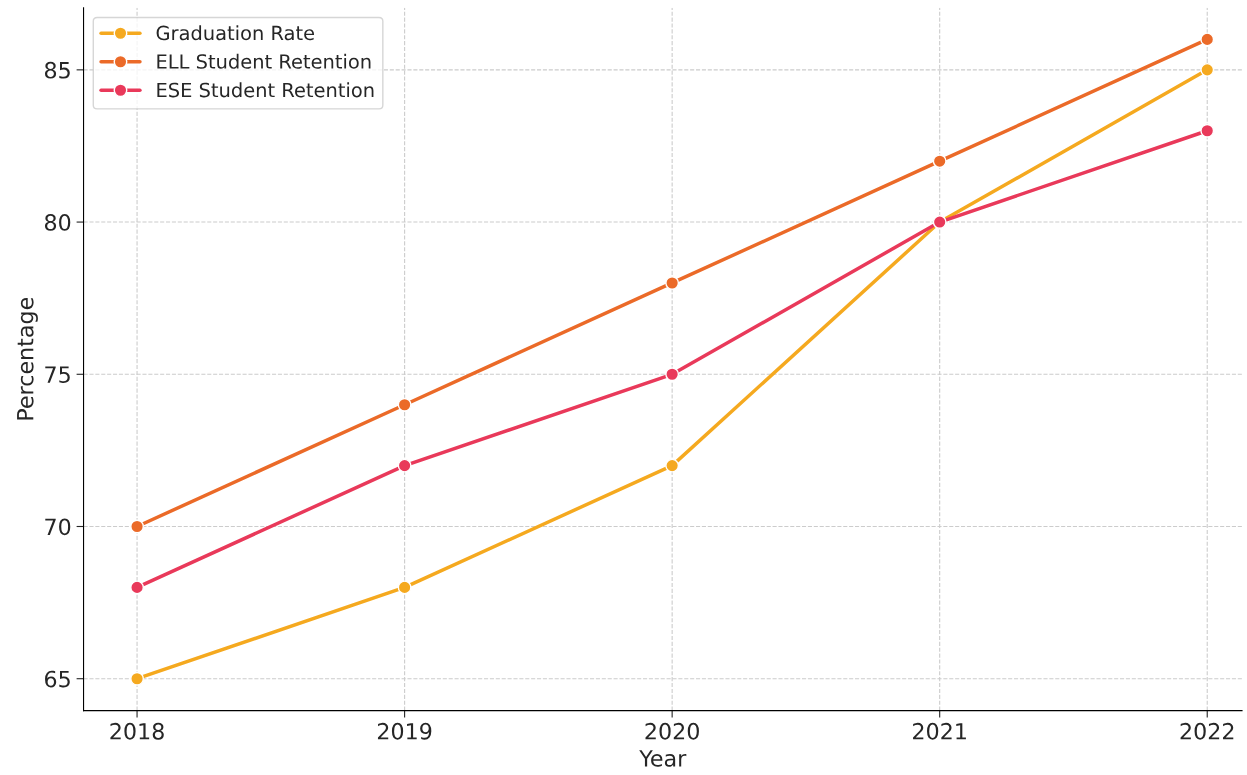 The height and width of the screenshot is (775, 1247). Describe the element at coordinates (404, 731) in the screenshot. I see `x-tick-label: 2019` at that location.